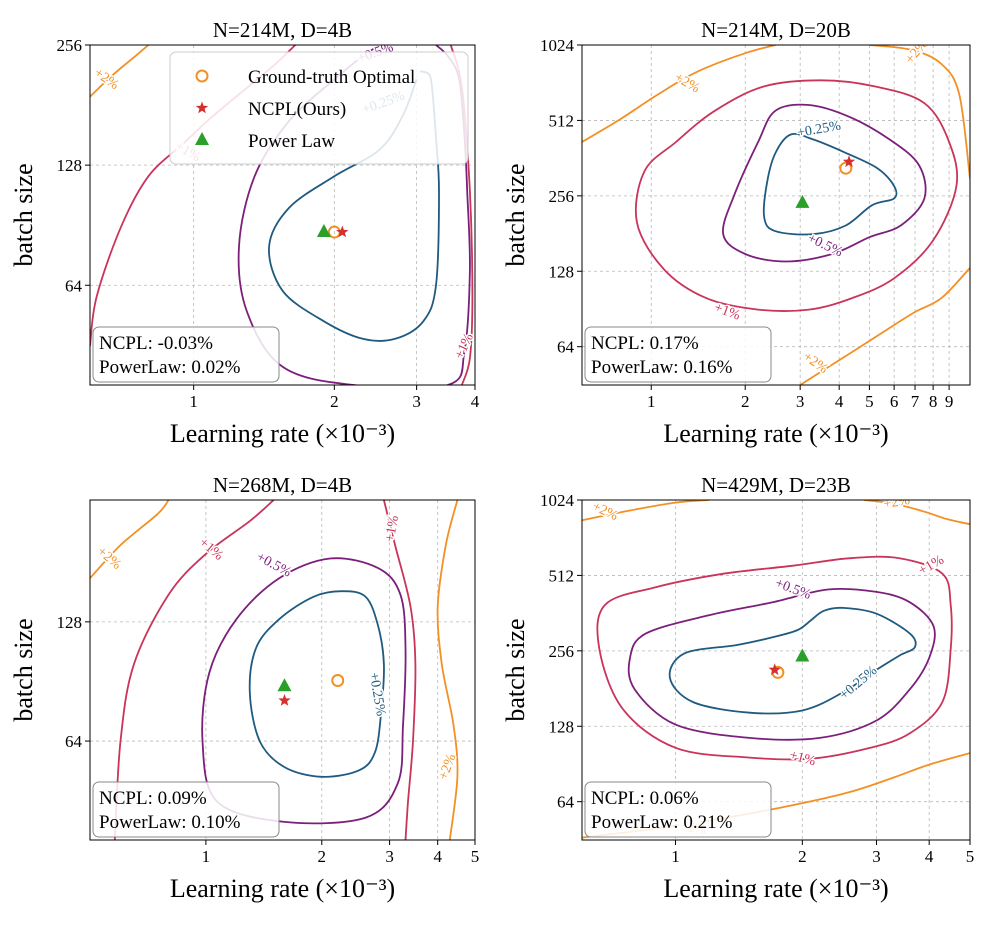 The height and width of the screenshot is (925, 996). Describe the element at coordinates (170, 367) in the screenshot. I see `powerlaw-metric: PowerLaw: 0.02%` at that location.